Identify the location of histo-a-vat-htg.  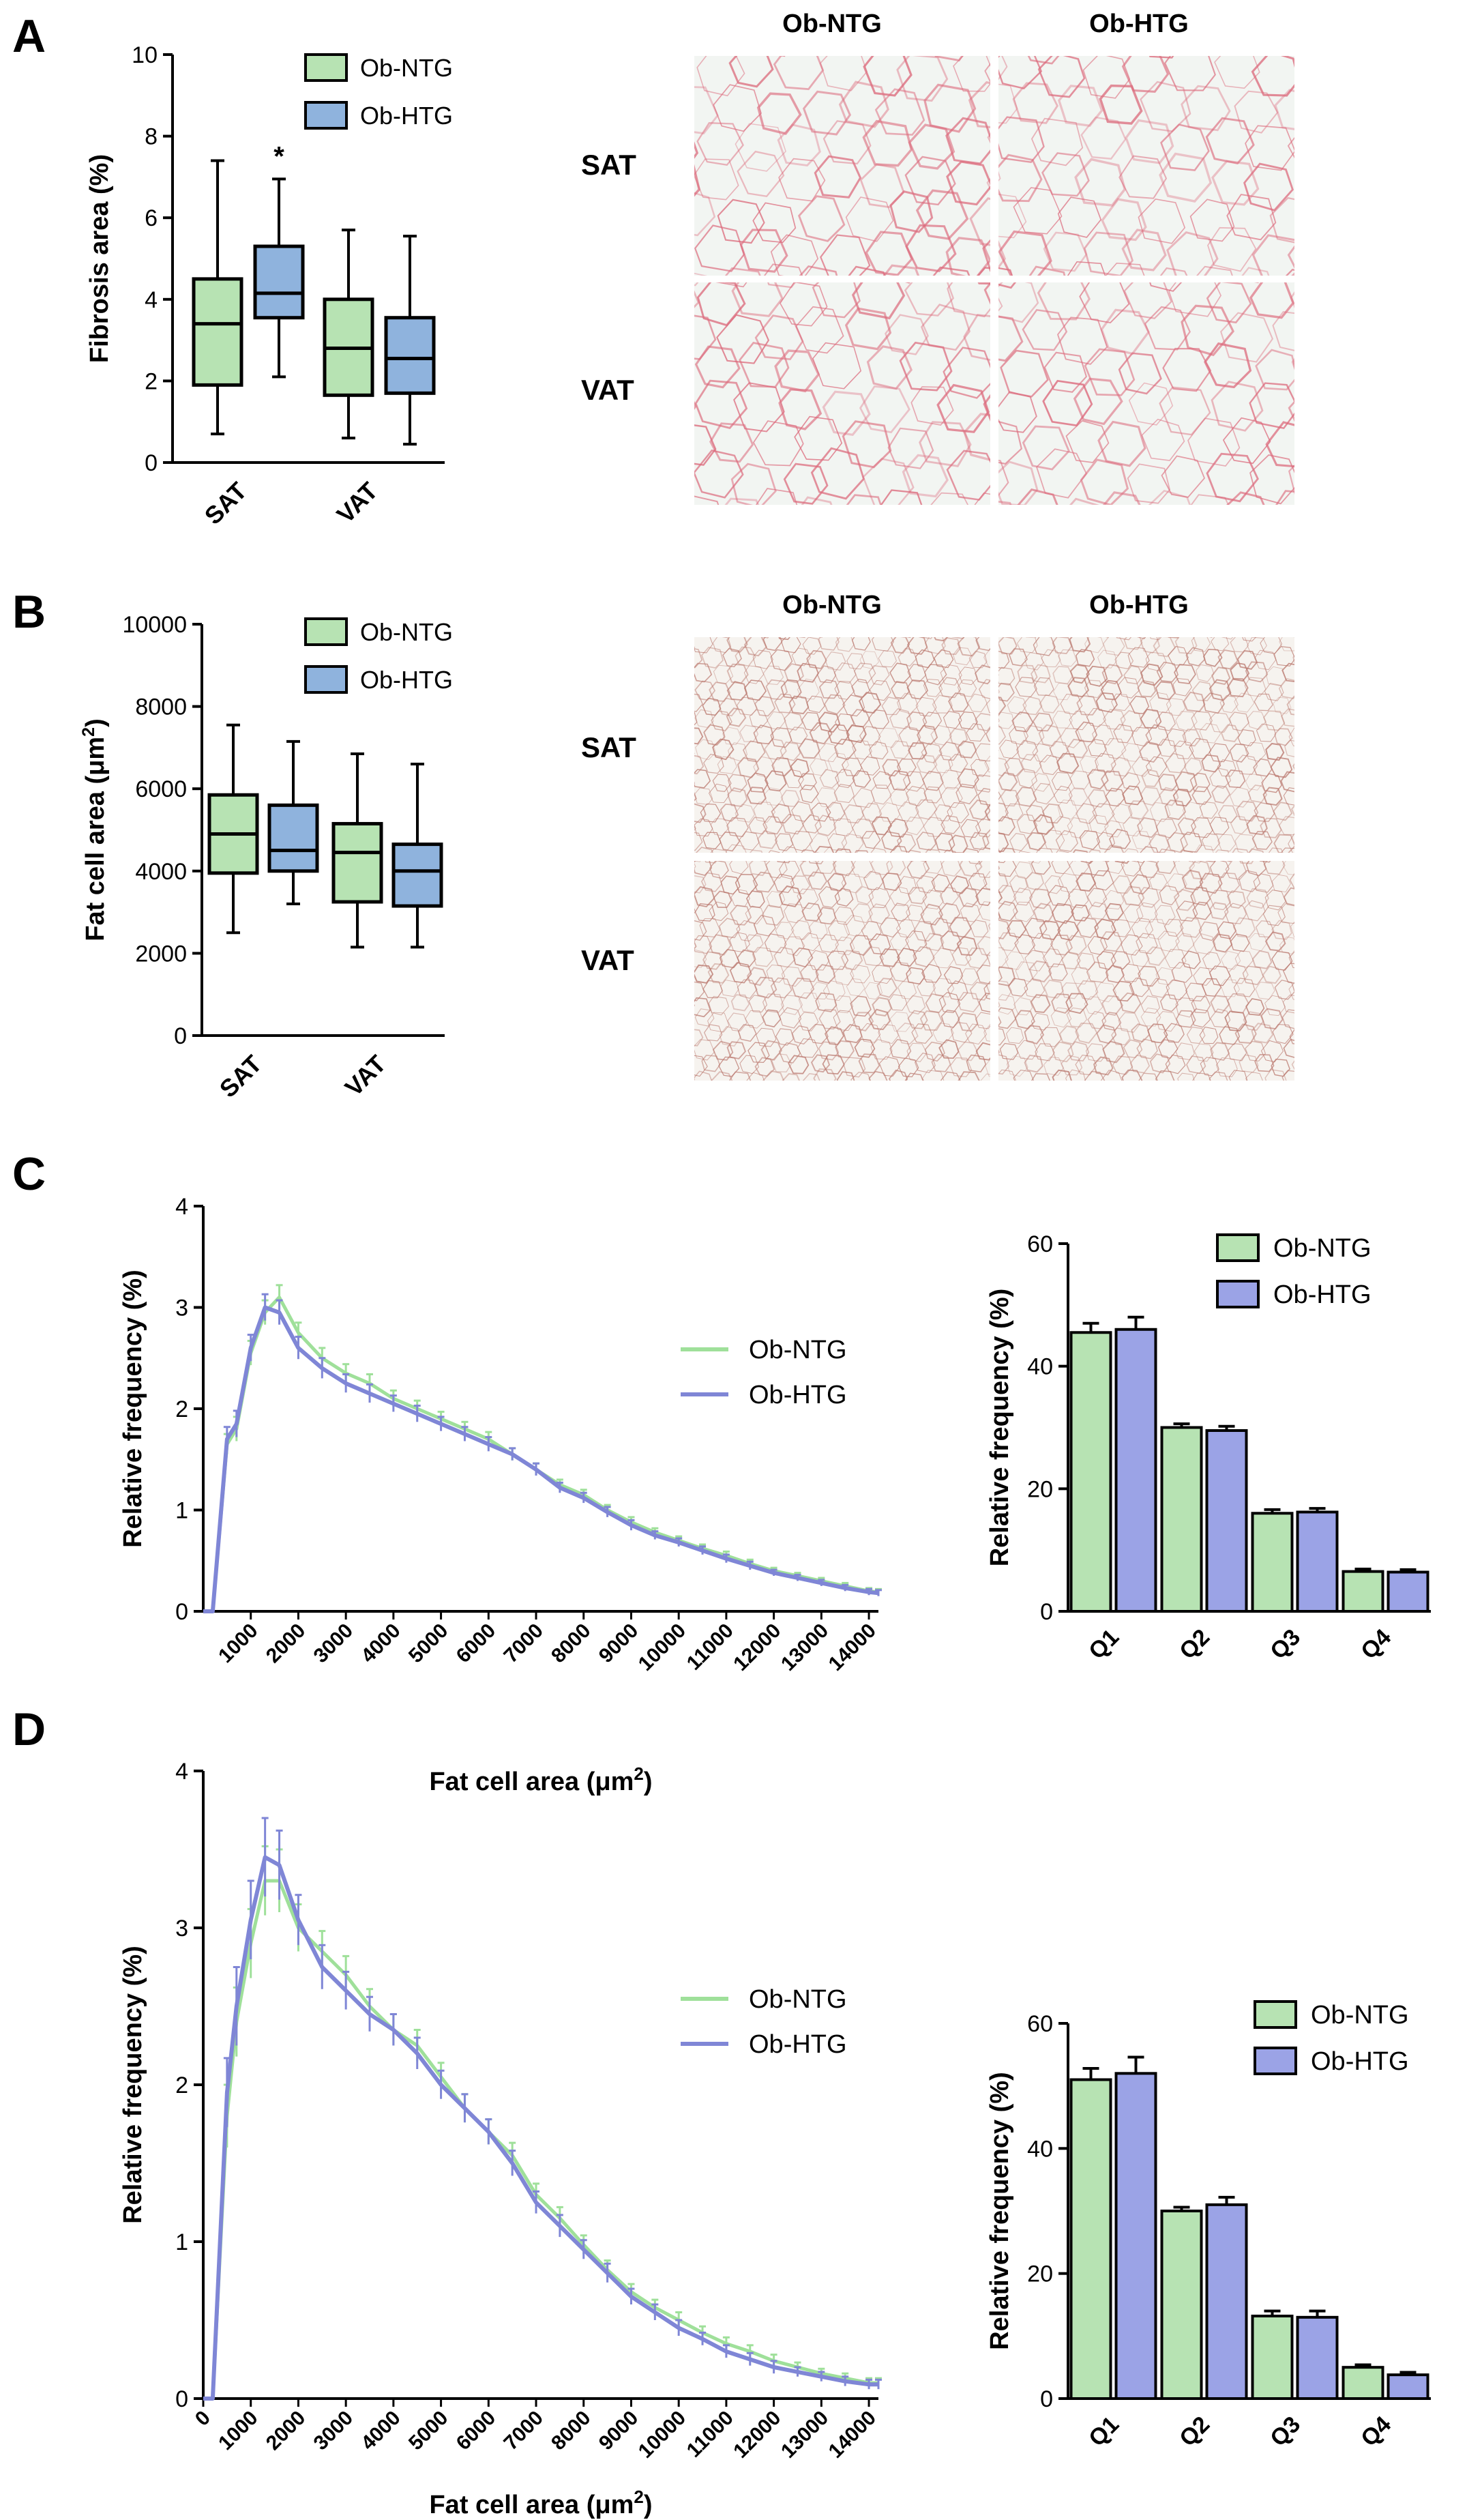
(1146, 393).